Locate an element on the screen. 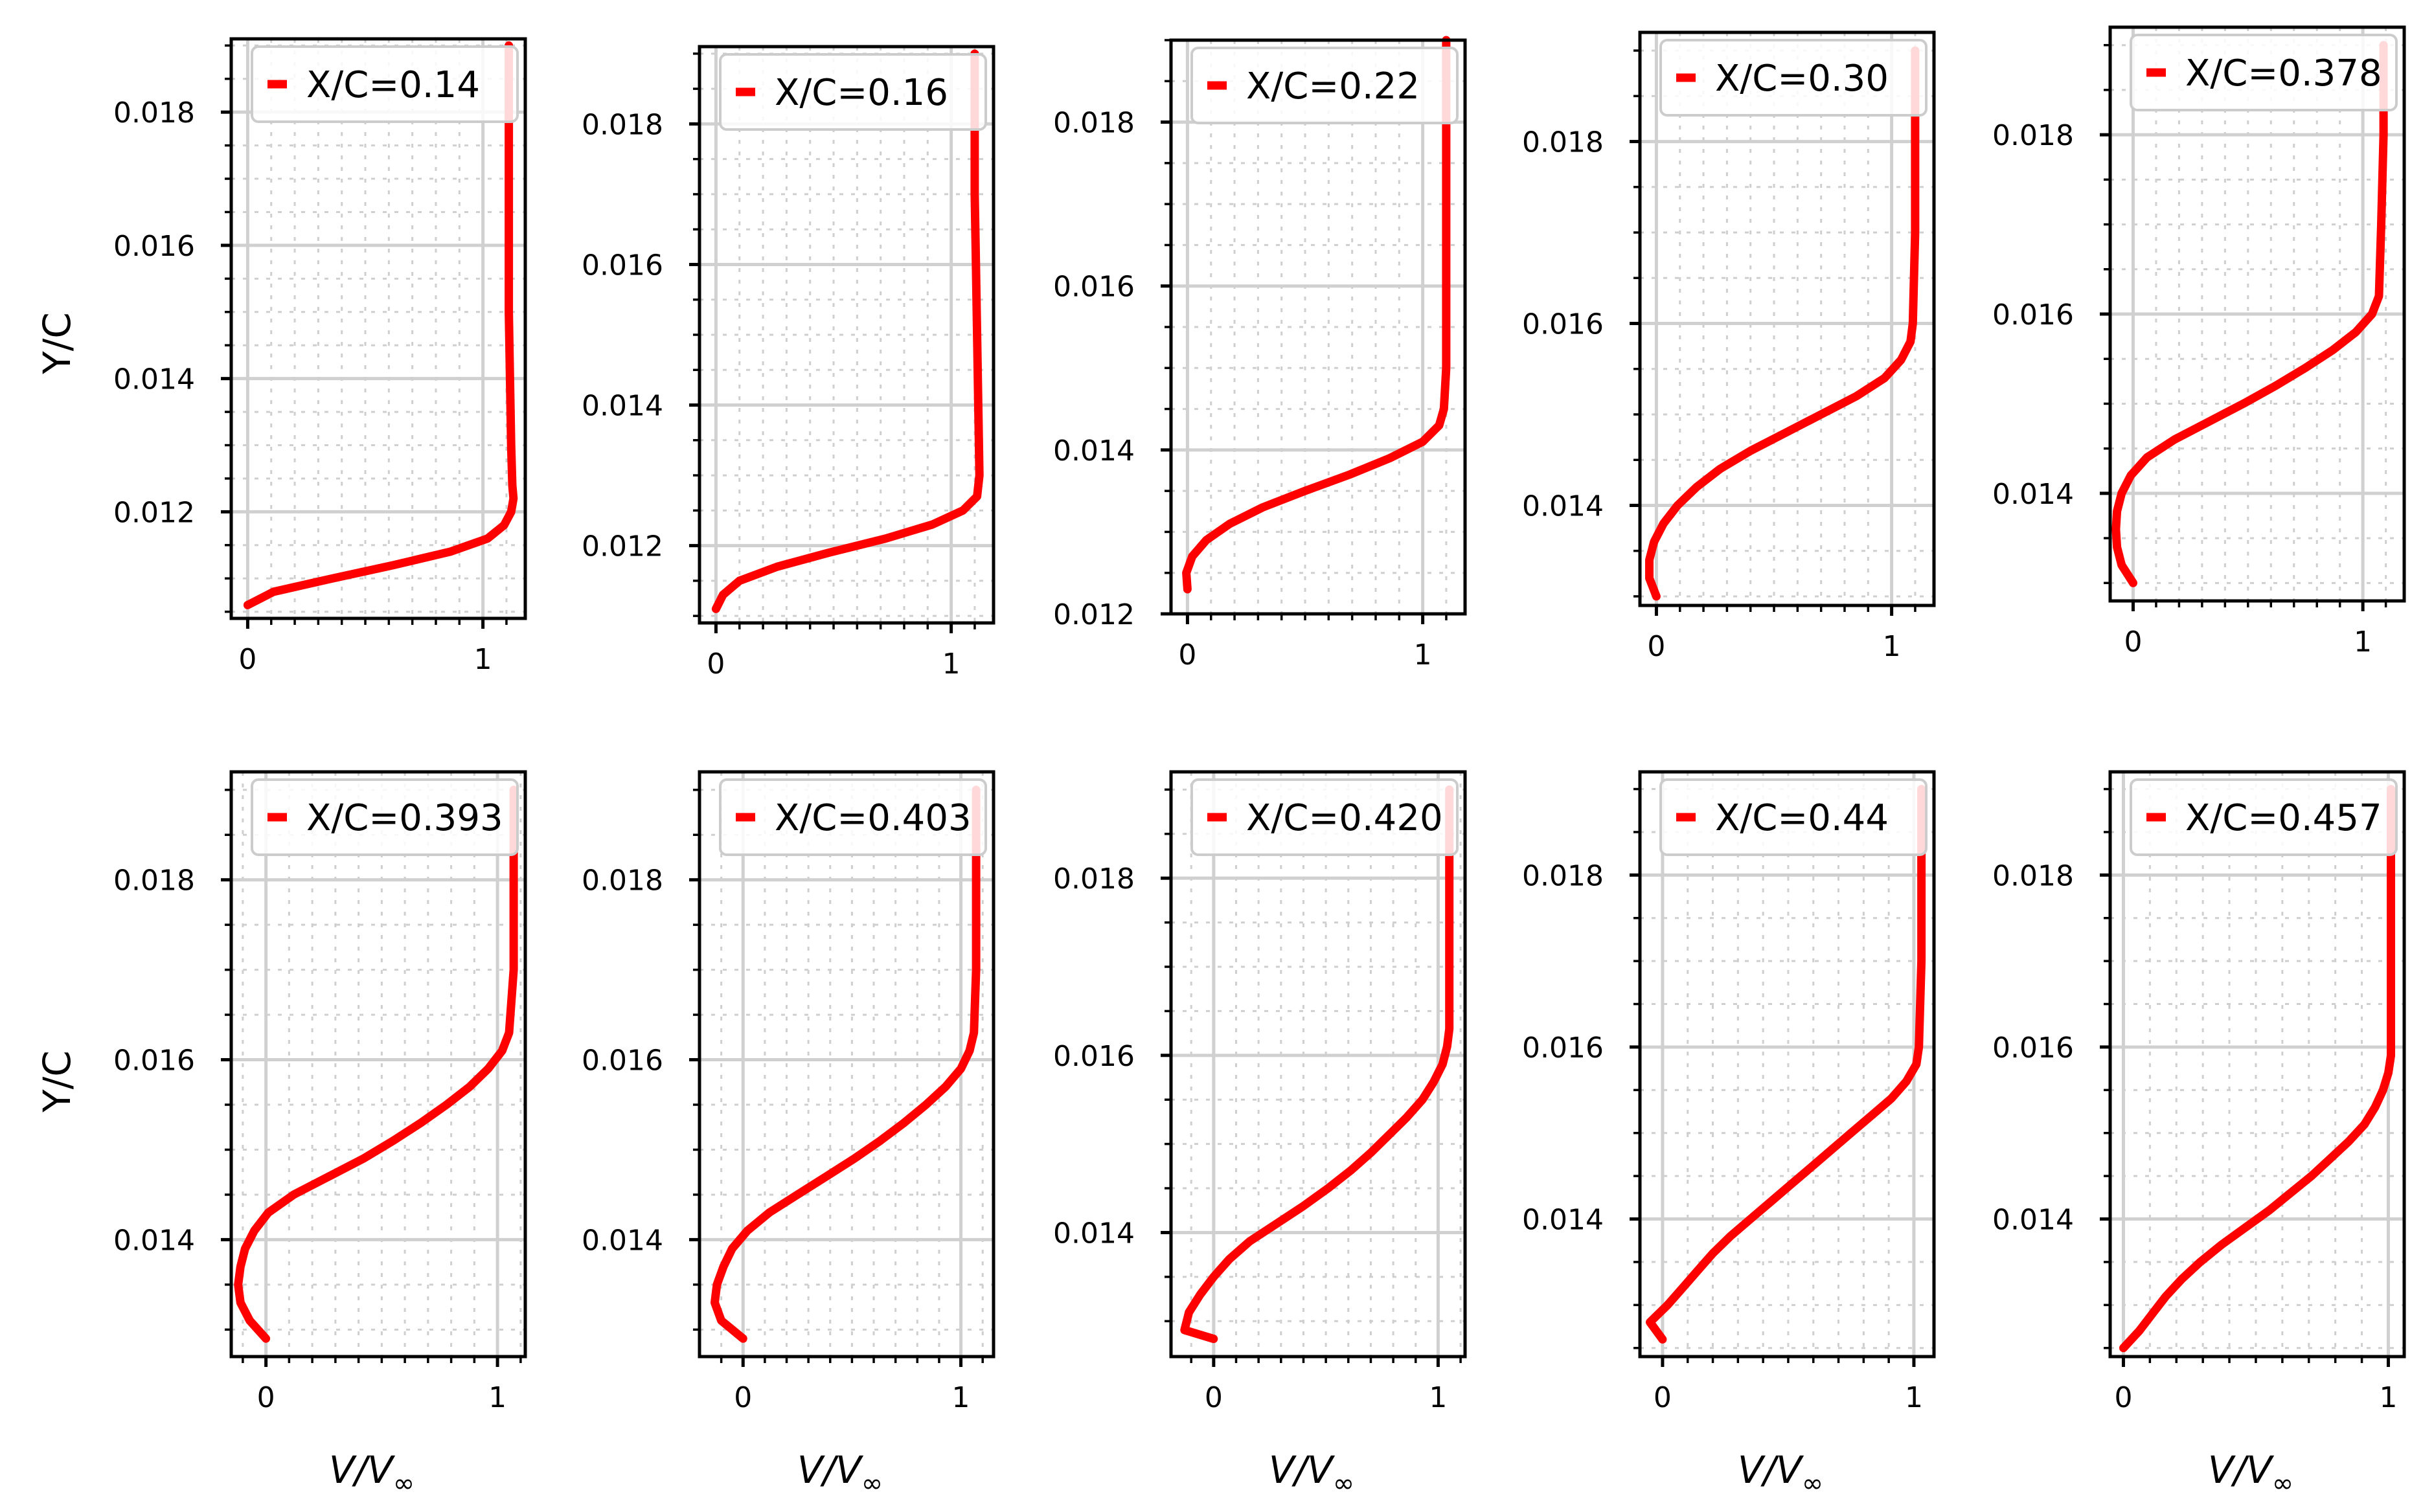 This screenshot has height=1512, width=2434. subplot-3: 0 1 0.012 0.014 0.016 0.018 X/C=0.22 is located at coordinates (1260, 353).